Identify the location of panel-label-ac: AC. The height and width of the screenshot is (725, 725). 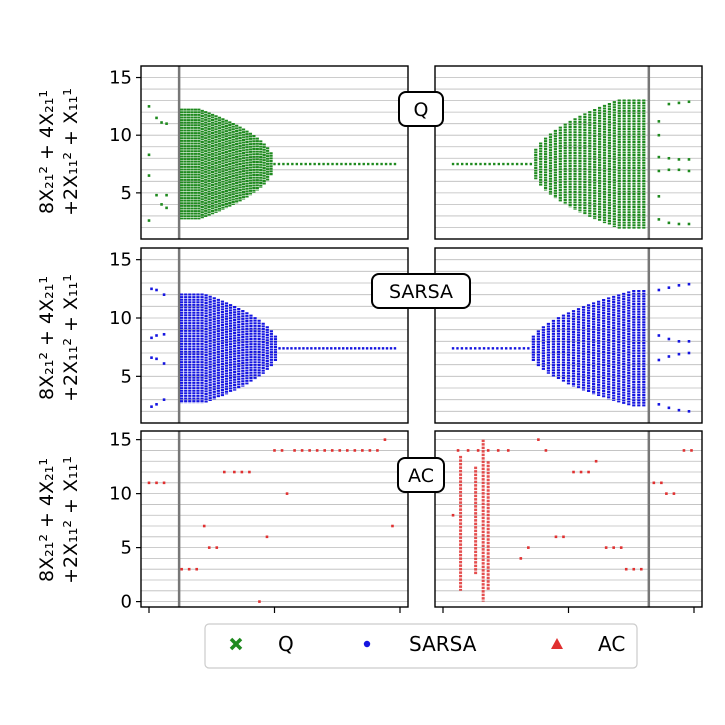
(421, 475).